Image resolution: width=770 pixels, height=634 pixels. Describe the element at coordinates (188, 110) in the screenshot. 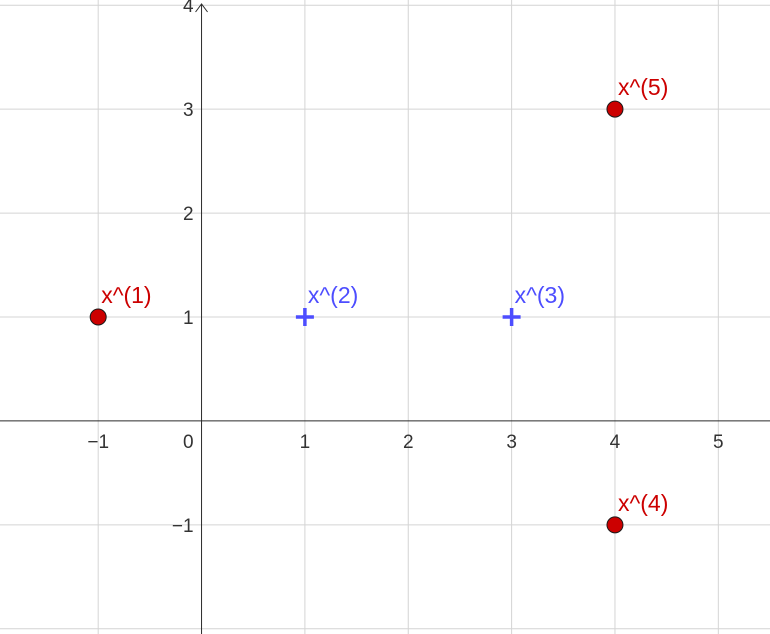

I see `y-tick-label: 3` at that location.